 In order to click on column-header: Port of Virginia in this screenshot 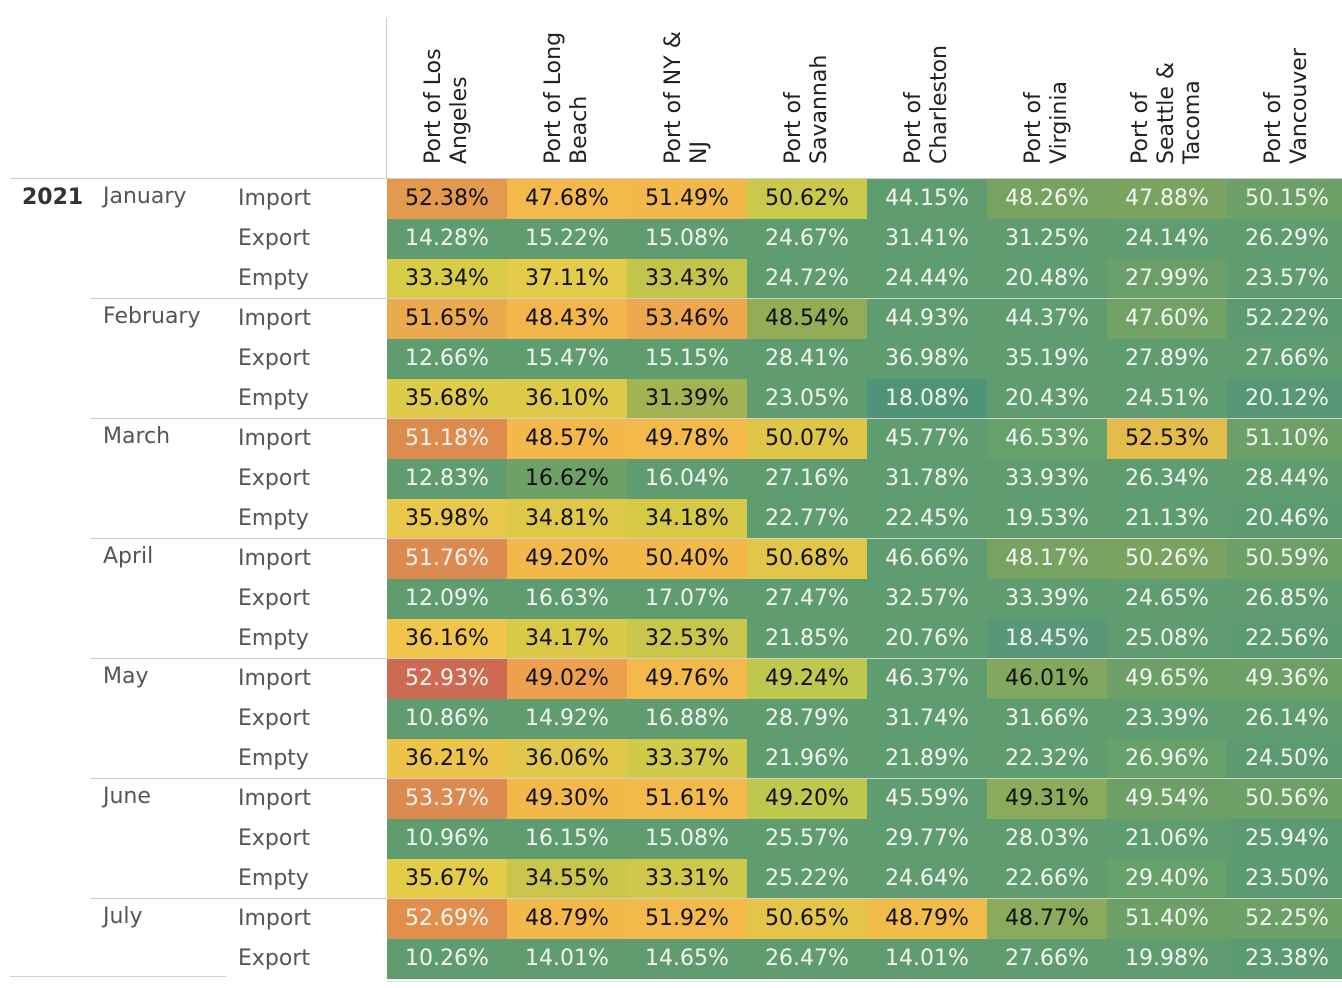, I will do `click(1047, 89)`.